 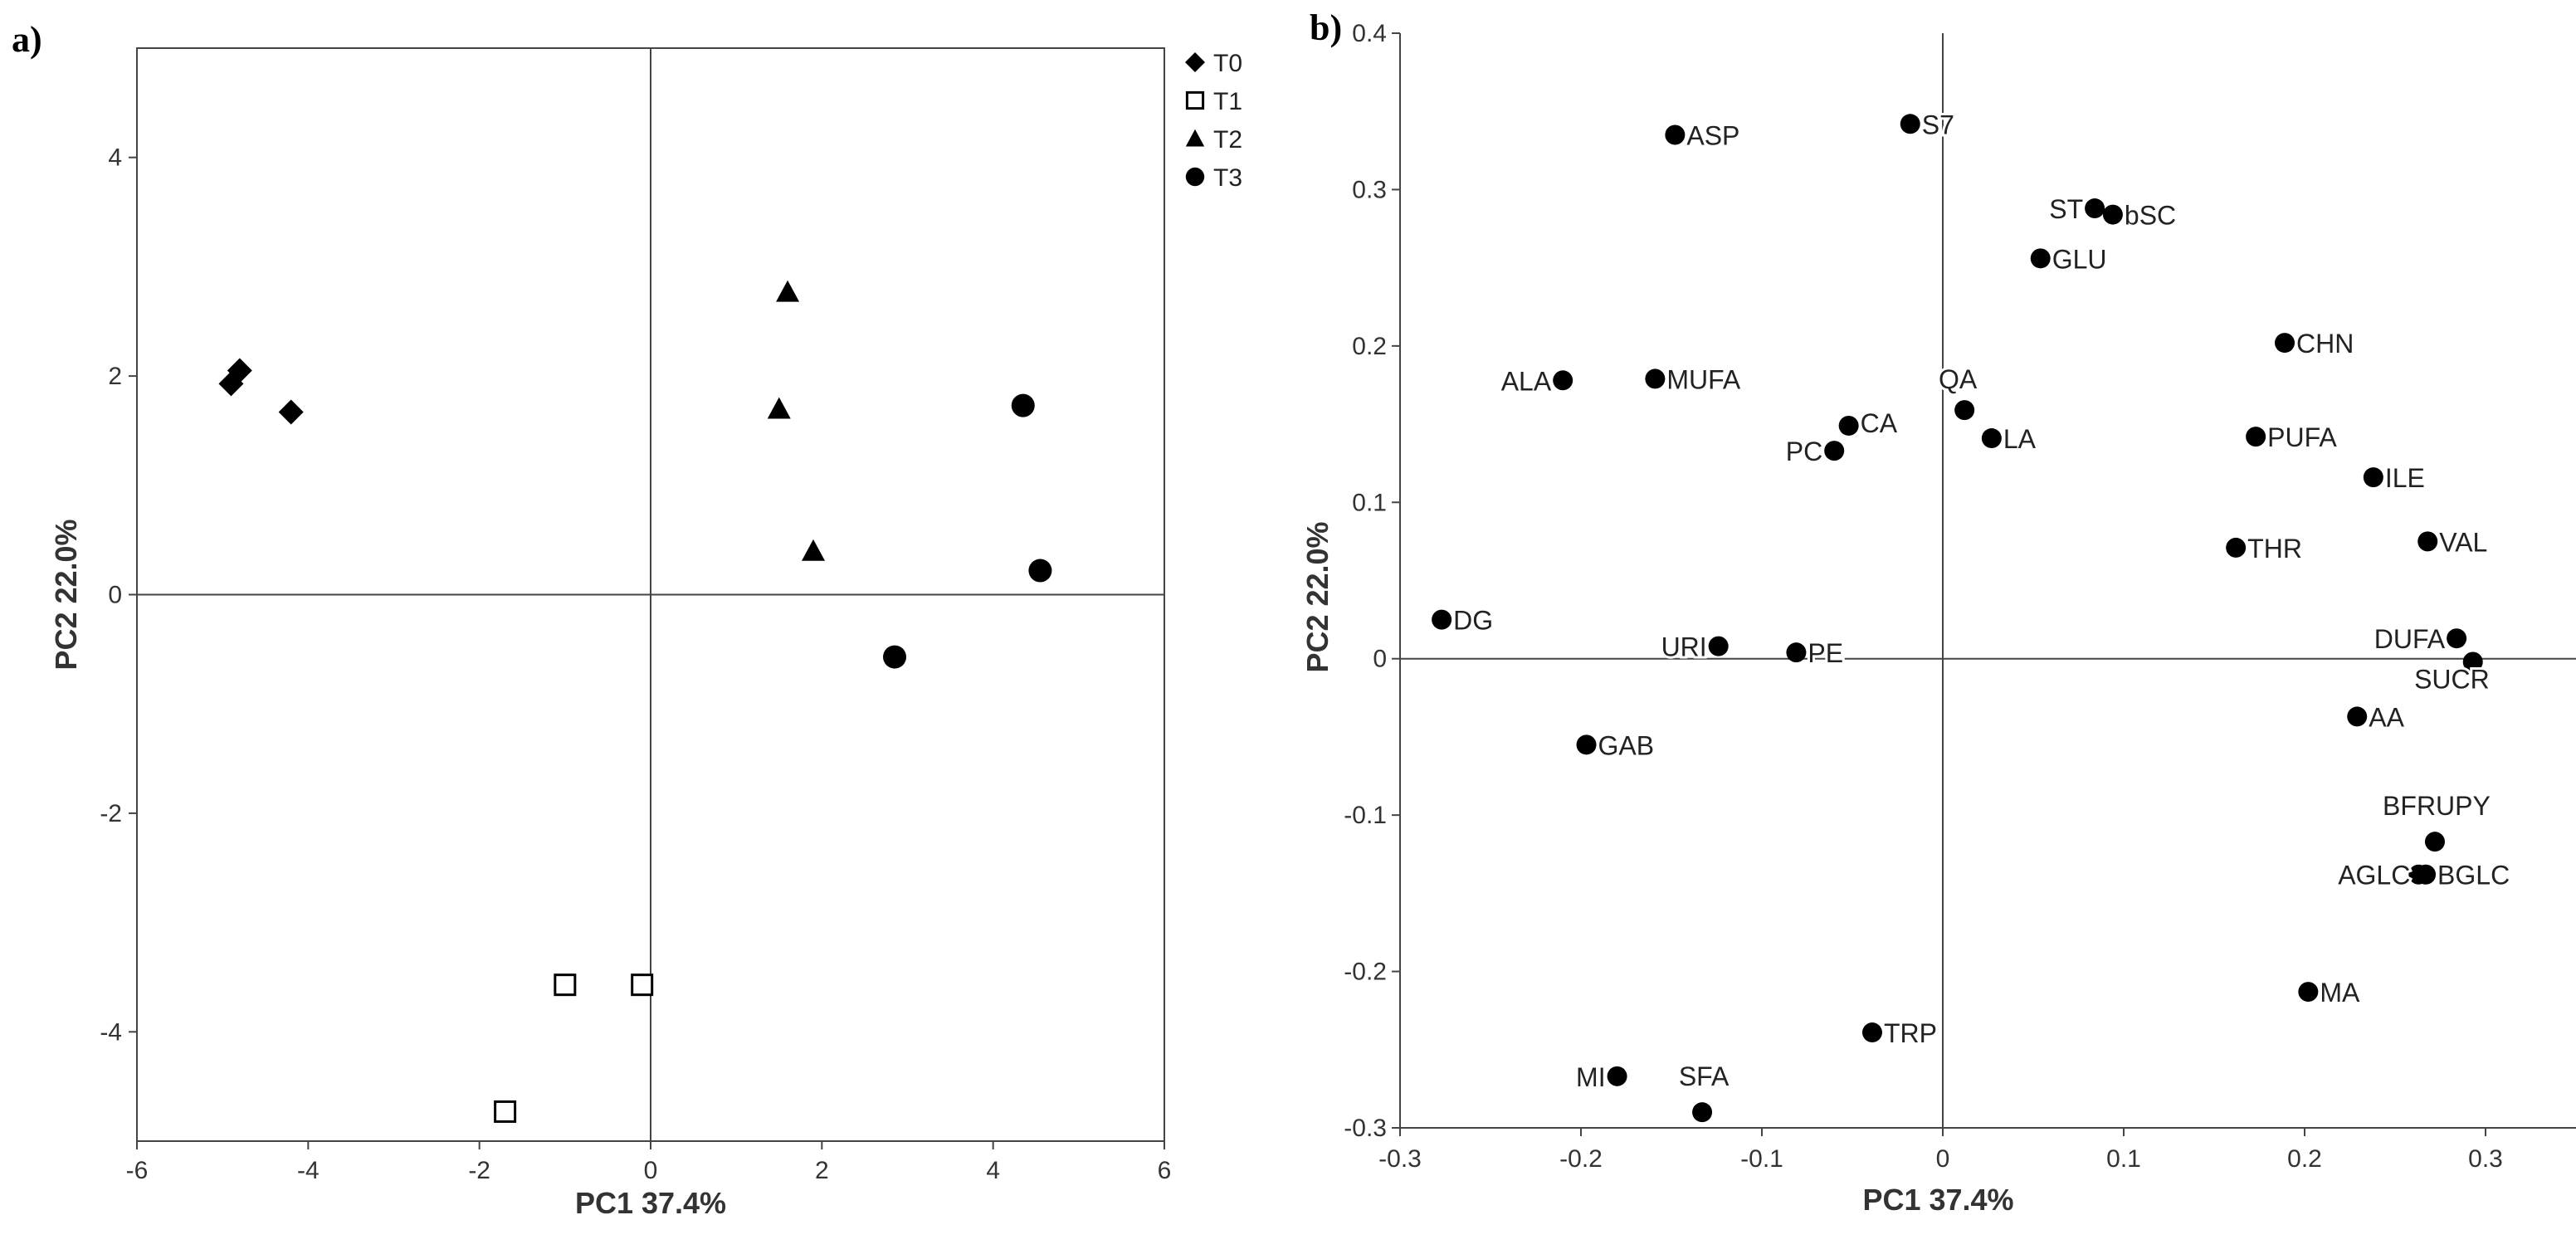 I want to click on x-tick-label: -2, so click(x=479, y=1170).